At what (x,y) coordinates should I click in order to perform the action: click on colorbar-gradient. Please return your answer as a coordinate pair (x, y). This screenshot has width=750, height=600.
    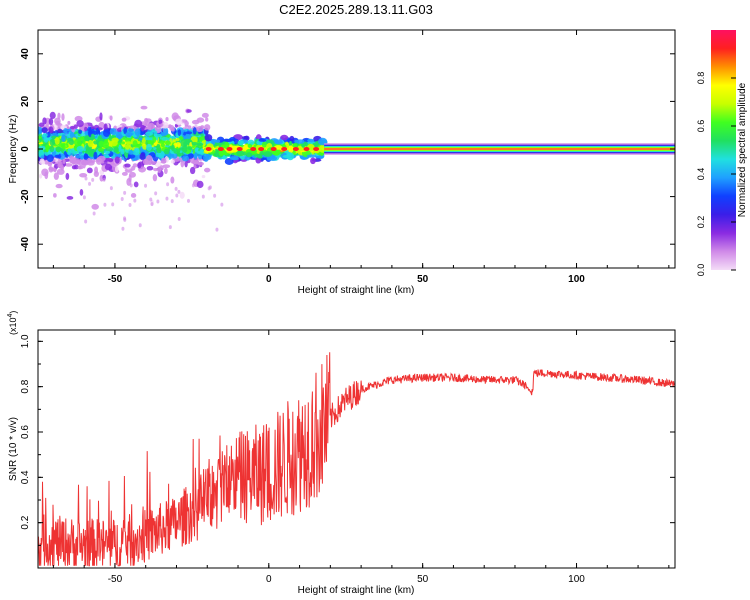
    Looking at the image, I should click on (723, 150).